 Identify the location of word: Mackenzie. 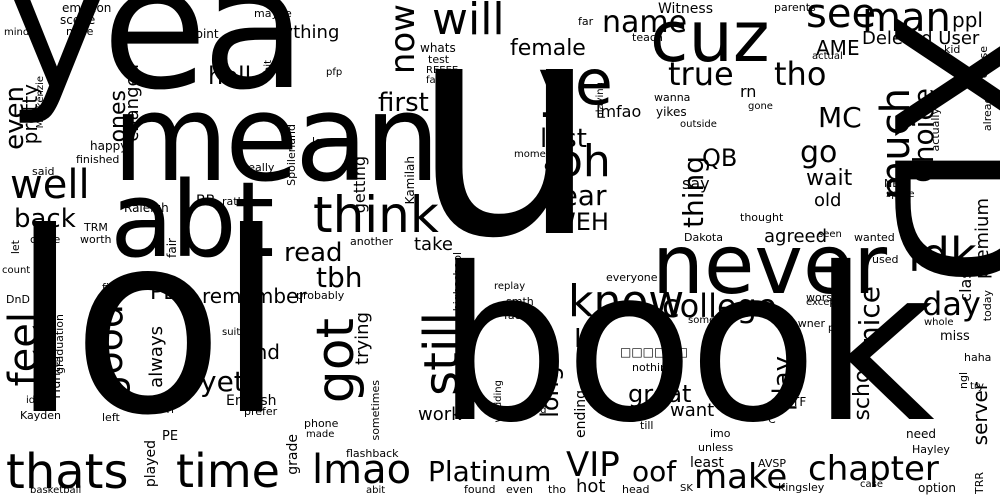
(40, 102).